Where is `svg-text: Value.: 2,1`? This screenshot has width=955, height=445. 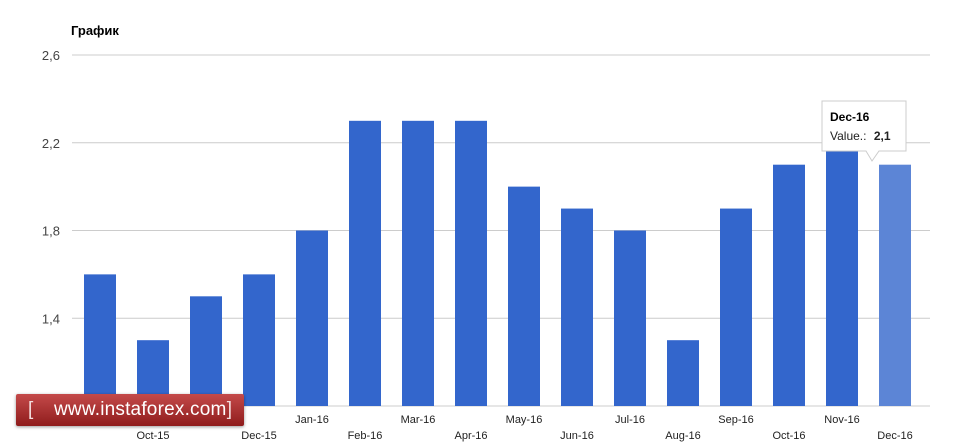
svg-text: Value.: 2,1 is located at coordinates (860, 136).